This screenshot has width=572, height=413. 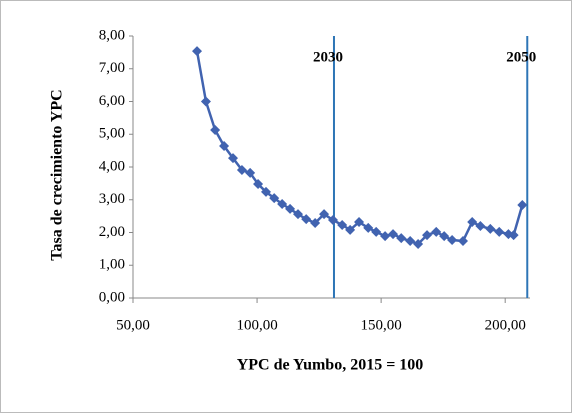 I want to click on x-tick-label: 150,00, so click(x=381, y=325).